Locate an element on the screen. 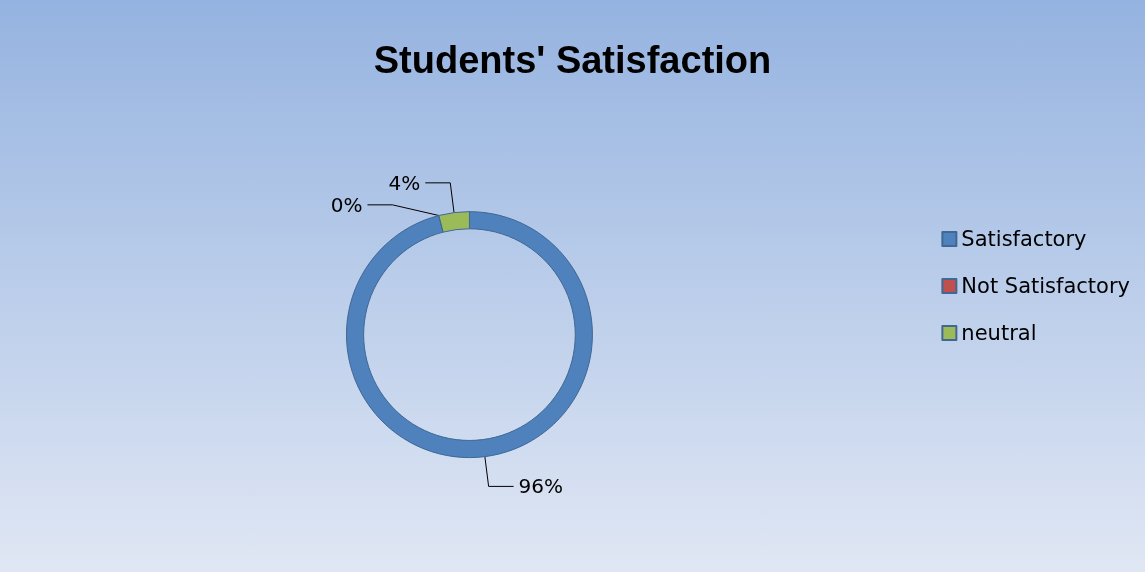 This screenshot has width=1145, height=572. legend-label: neutral is located at coordinates (999, 333).